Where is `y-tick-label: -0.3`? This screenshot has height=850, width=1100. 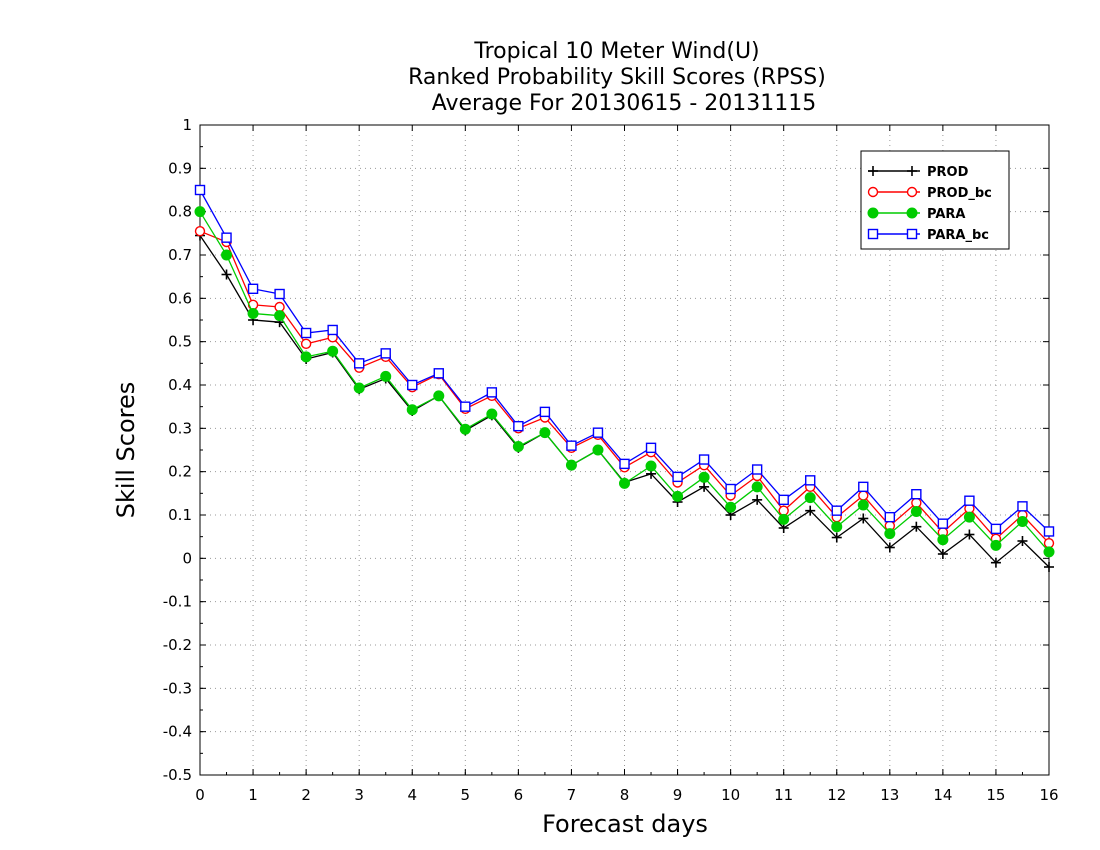 y-tick-label: -0.3 is located at coordinates (177, 688).